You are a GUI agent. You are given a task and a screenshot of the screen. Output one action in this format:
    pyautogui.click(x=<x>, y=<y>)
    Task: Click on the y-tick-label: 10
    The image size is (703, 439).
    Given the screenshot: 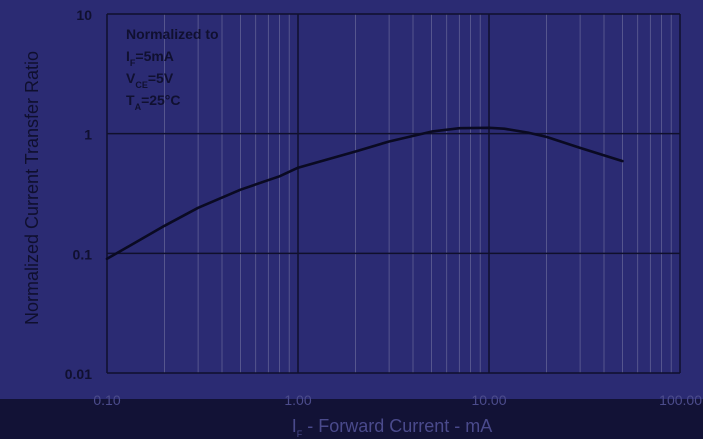 What is the action you would take?
    pyautogui.click(x=84, y=15)
    